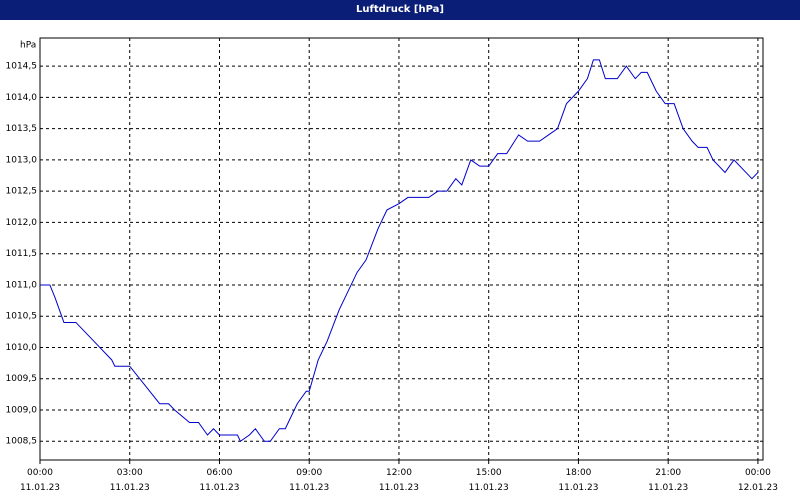 The width and height of the screenshot is (800, 500). Describe the element at coordinates (309, 480) in the screenshot. I see `x-tick-label: 09:00 11.01.23` at that location.